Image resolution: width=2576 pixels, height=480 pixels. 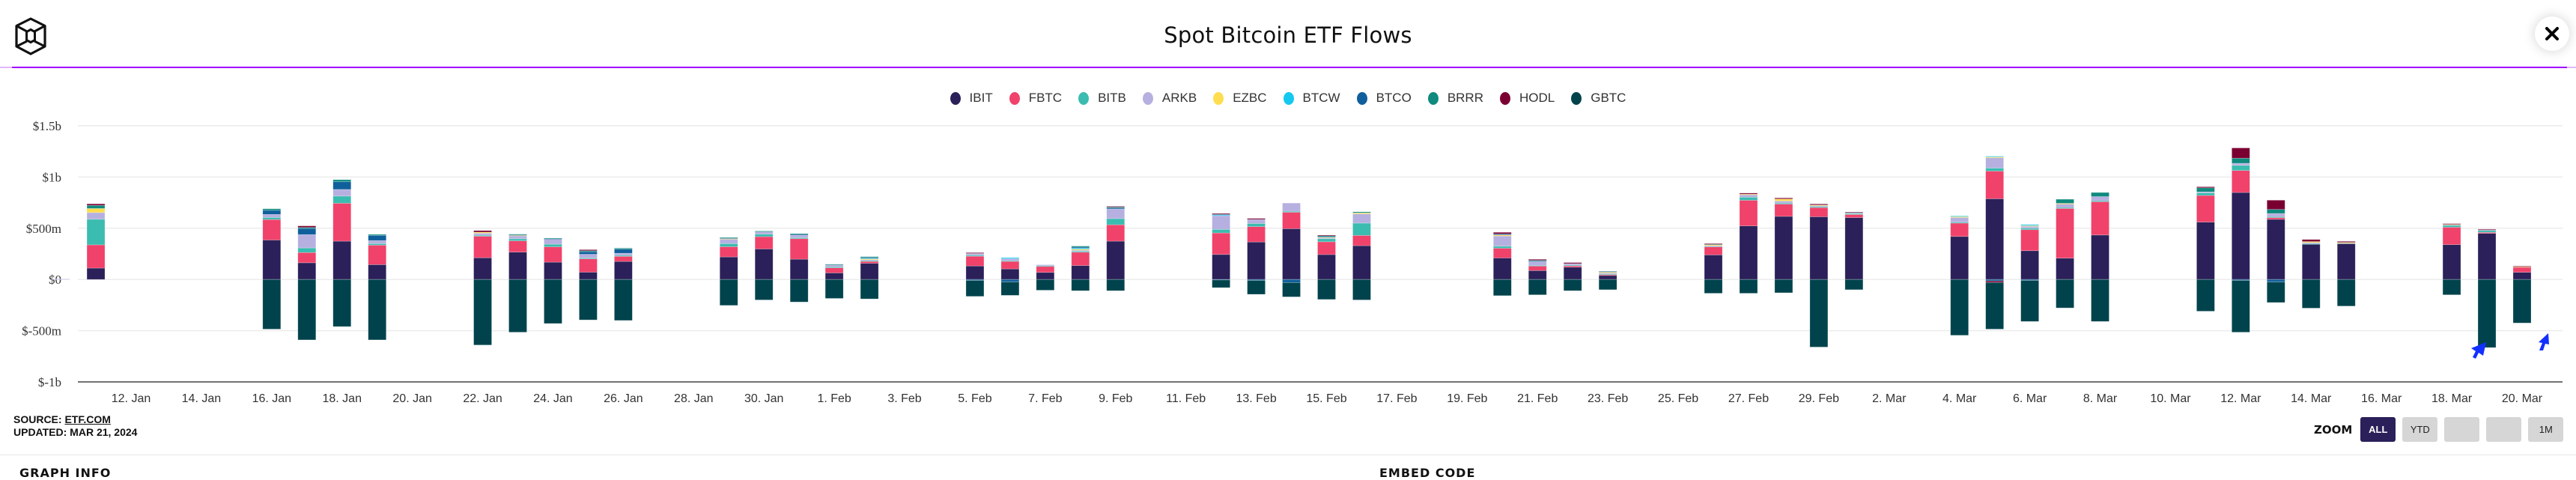 I want to click on y-axis-labels: $1.5b $1b $500m $0 $-500m $-1b, so click(x=41, y=254).